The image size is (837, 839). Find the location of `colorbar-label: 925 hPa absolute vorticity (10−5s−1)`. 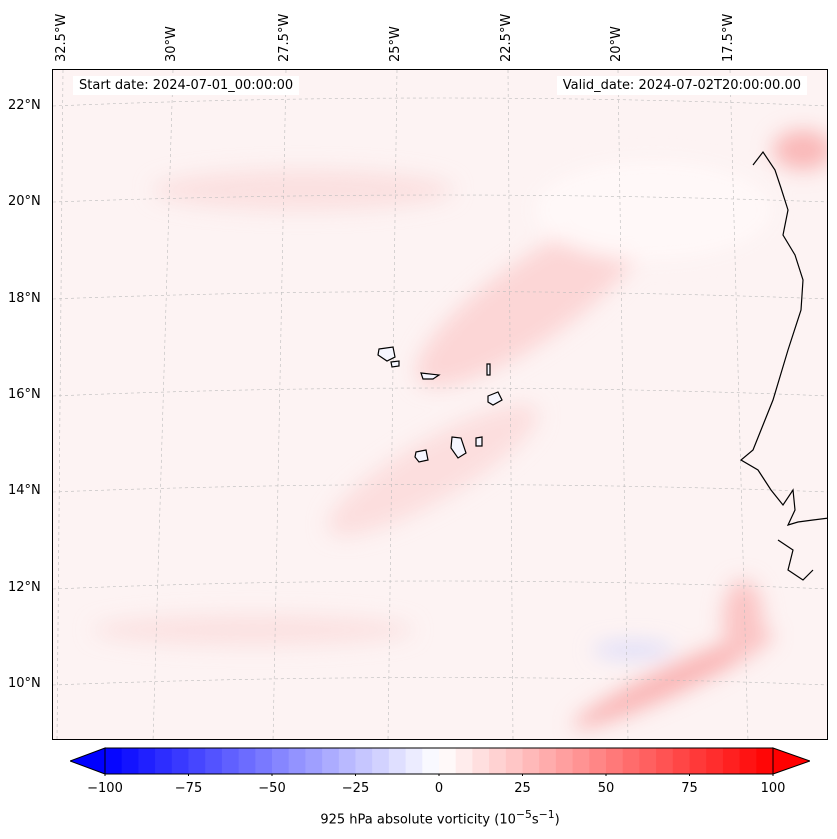

colorbar-label: 925 hPa absolute vorticity (10−5s−1) is located at coordinates (418, 817).